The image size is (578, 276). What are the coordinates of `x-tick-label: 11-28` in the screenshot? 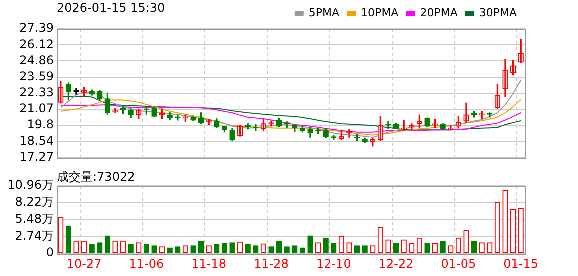 It's located at (271, 263).